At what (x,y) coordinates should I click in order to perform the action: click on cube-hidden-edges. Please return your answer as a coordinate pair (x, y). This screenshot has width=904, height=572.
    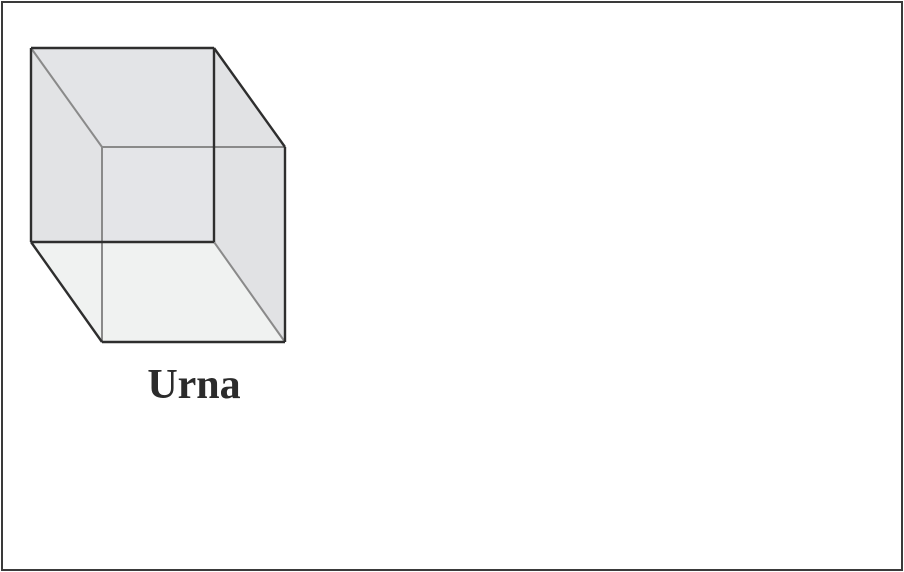
    Looking at the image, I should click on (158, 195).